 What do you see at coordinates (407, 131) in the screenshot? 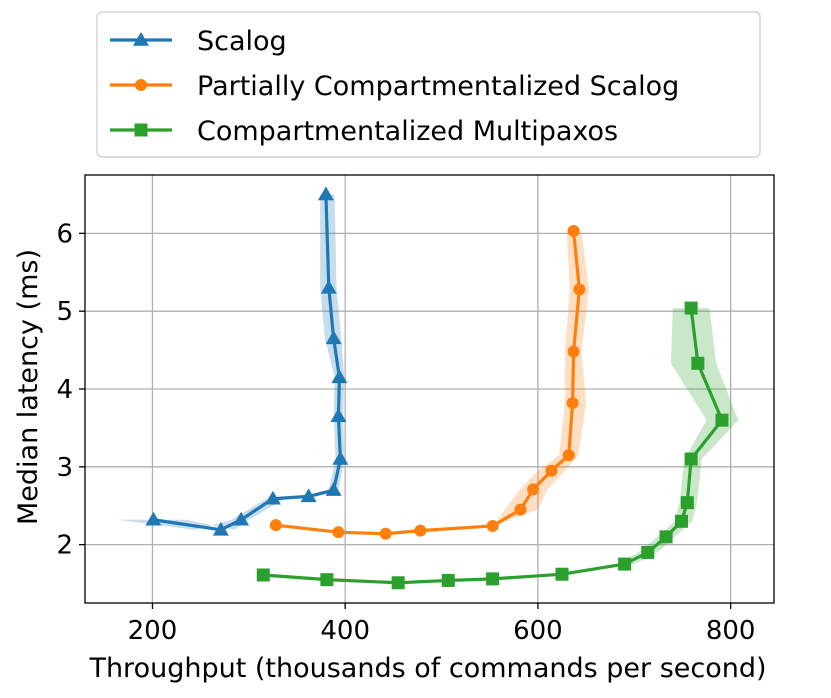
I see `legend-label-2: Compartmentalized Multipaxos` at bounding box center [407, 131].